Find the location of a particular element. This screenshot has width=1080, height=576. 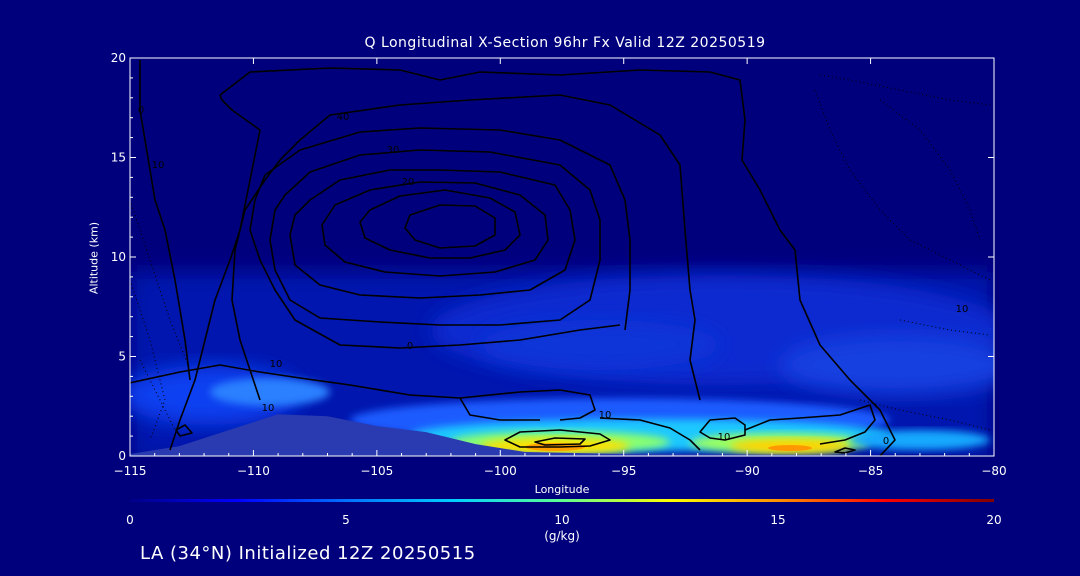

y-tick-label: 10 is located at coordinates (118, 257).